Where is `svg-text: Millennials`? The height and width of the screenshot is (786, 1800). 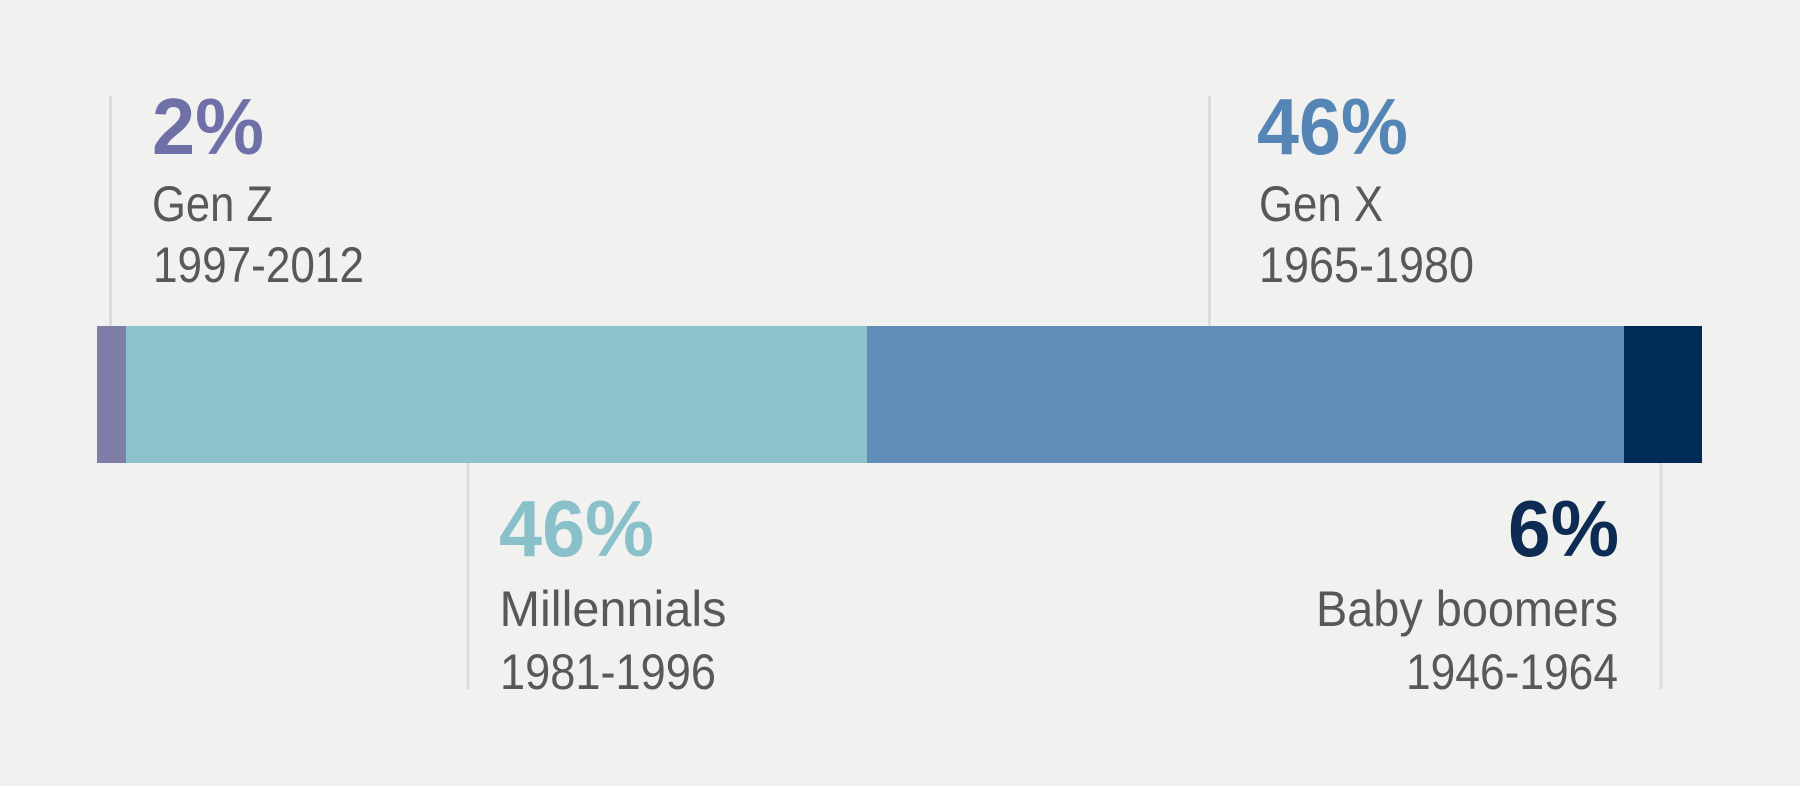
svg-text: Millennials is located at coordinates (613, 609).